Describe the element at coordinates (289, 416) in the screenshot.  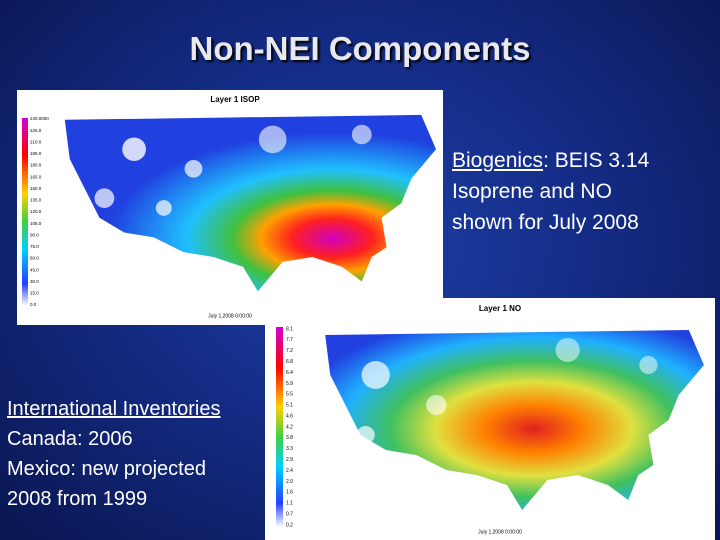
I see `colorbar-label: 4.6` at that location.